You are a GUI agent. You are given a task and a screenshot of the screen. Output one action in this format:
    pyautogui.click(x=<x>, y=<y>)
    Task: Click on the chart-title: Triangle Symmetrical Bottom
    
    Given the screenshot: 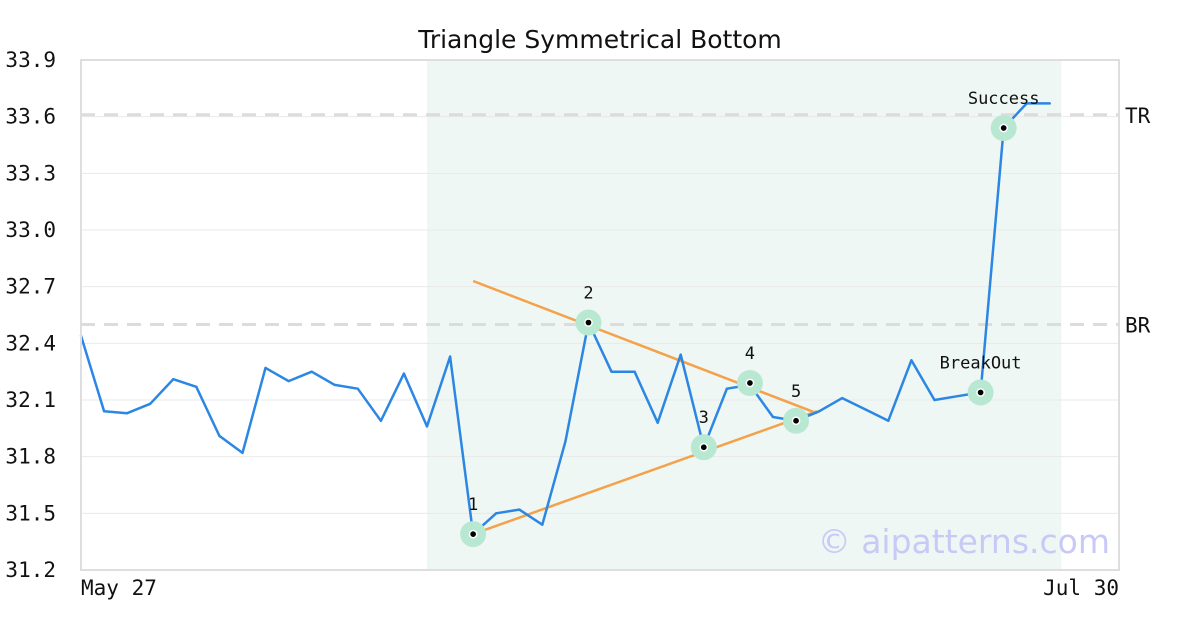 What is the action you would take?
    pyautogui.click(x=599, y=39)
    